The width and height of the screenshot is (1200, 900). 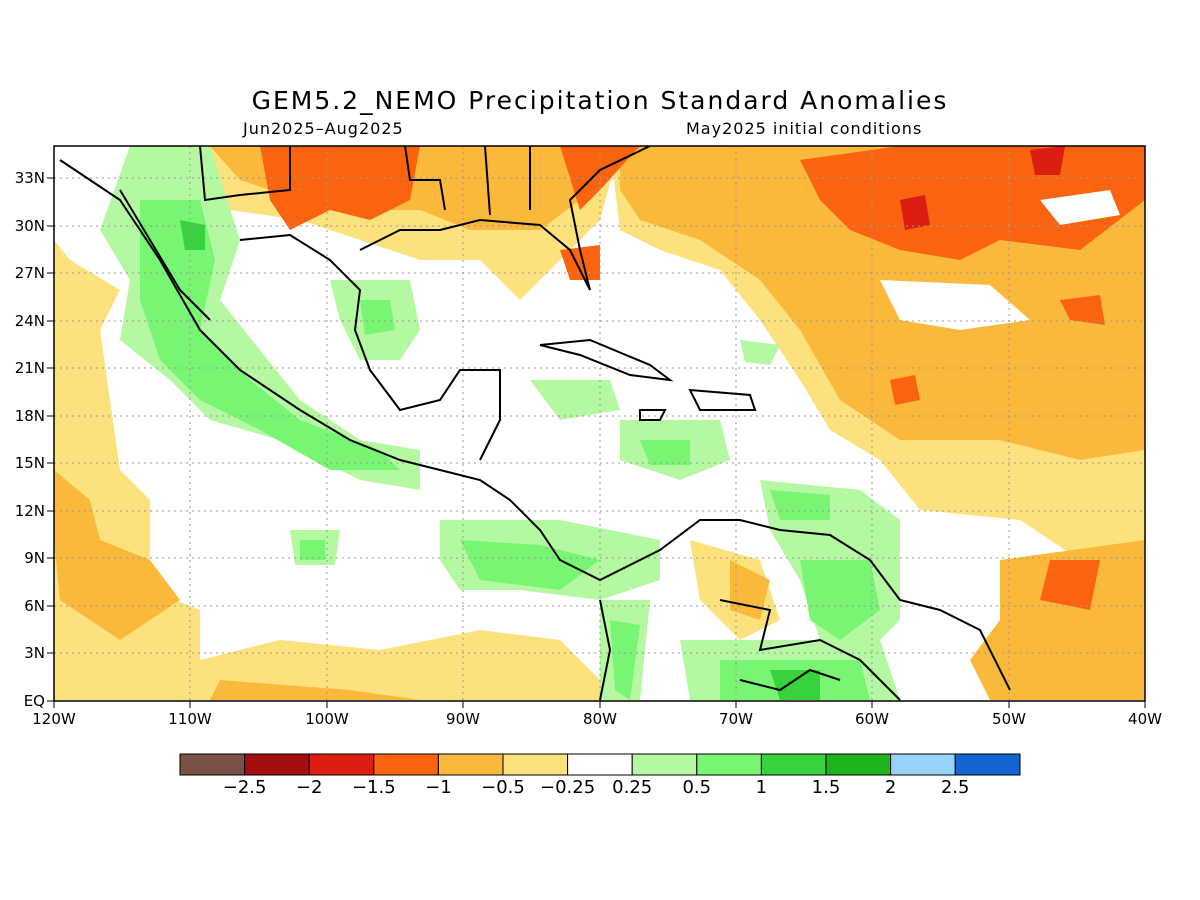 What do you see at coordinates (34, 606) in the screenshot?
I see `lat-label-6n: 6N` at bounding box center [34, 606].